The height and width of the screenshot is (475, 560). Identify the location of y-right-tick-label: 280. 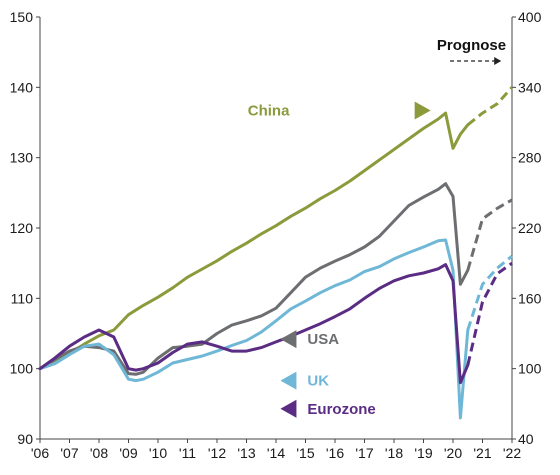
(530, 158).